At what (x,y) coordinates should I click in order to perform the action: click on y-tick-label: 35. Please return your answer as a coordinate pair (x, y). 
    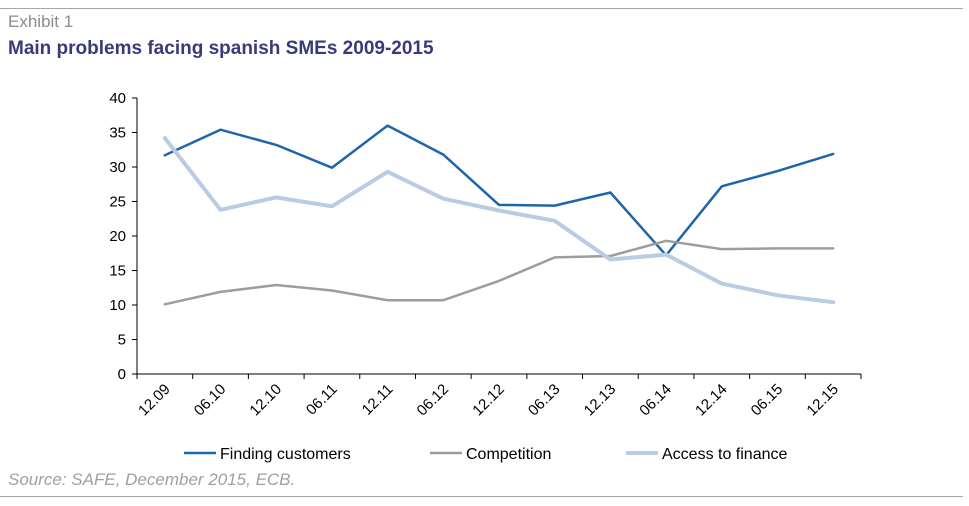
    Looking at the image, I should click on (117, 133).